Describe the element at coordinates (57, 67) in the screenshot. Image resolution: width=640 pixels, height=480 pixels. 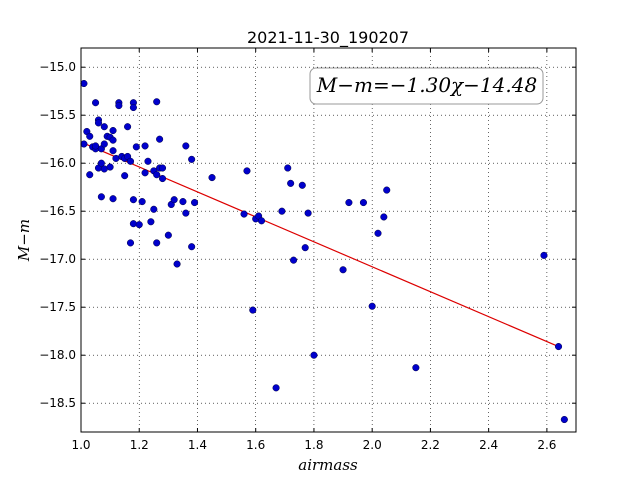
I see `y-tick-label: −15.0` at that location.